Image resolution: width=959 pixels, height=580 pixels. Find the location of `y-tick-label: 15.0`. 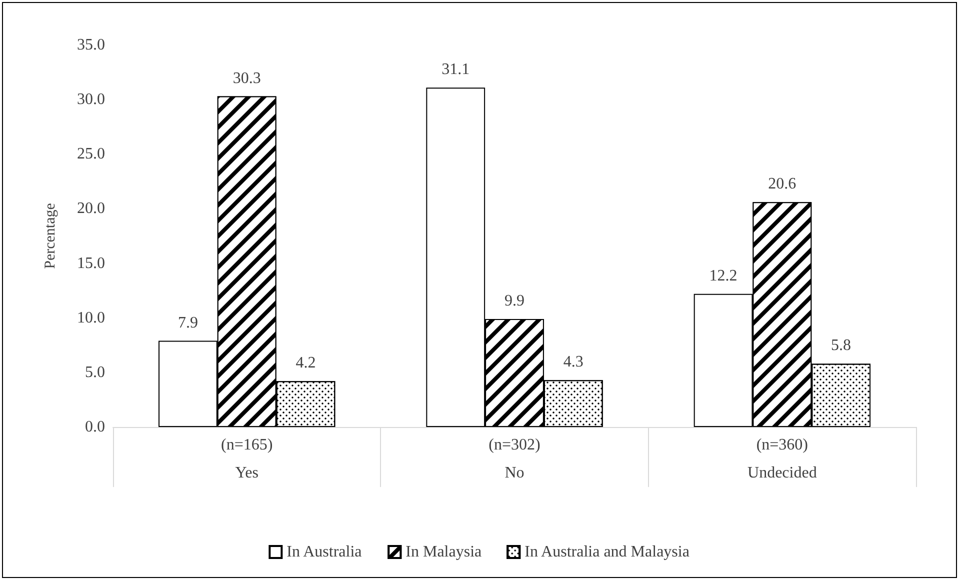

y-tick-label: 15.0 is located at coordinates (91, 263).